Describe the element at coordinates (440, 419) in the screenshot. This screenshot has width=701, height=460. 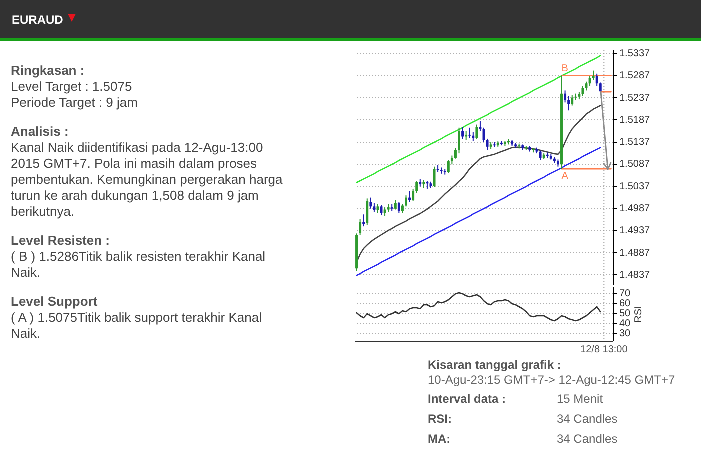
I see `text: RSI:` at that location.